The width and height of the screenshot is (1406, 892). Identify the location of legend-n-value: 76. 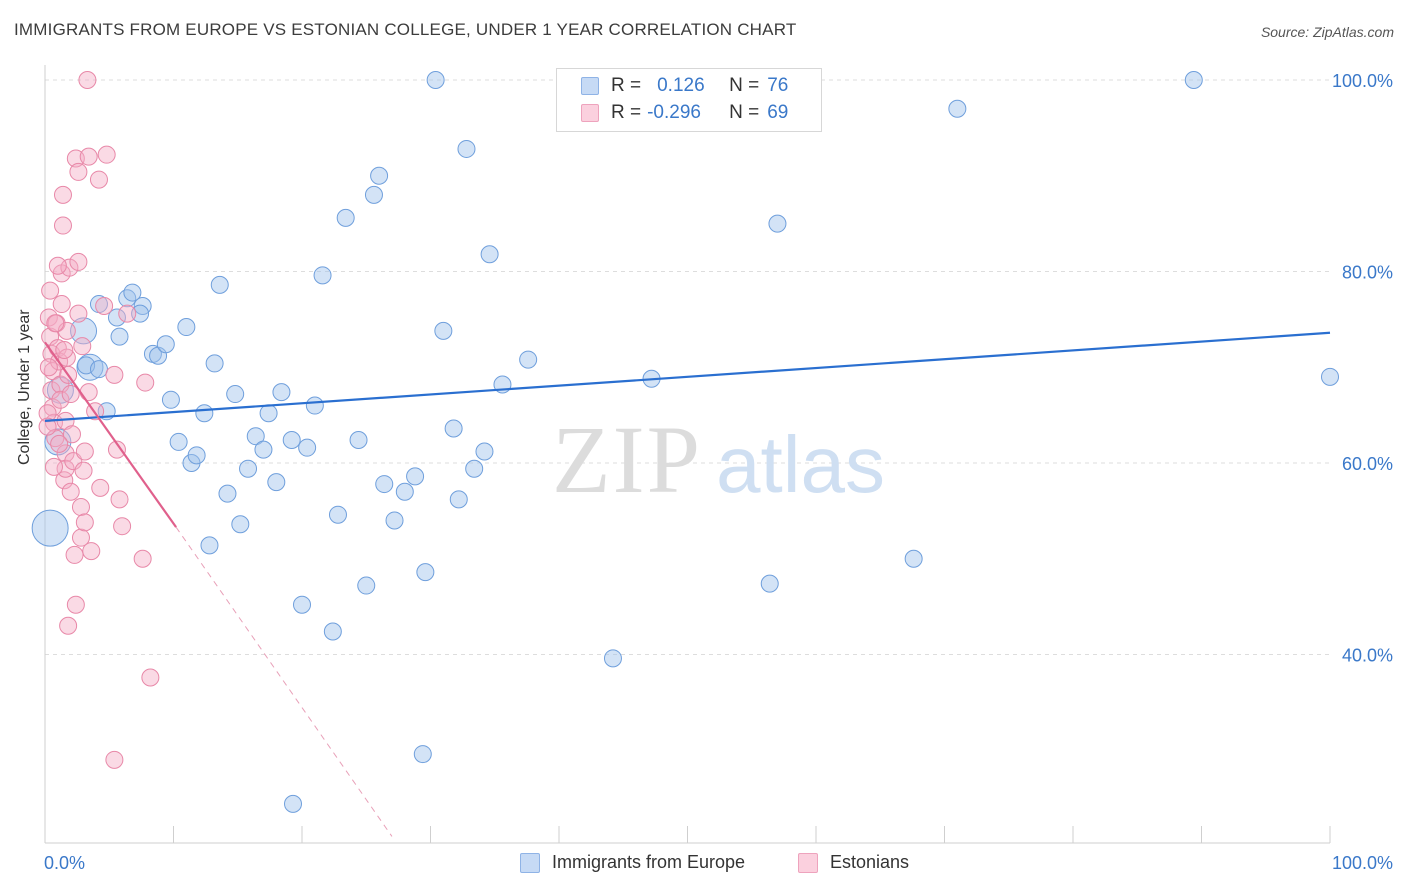
(778, 85).